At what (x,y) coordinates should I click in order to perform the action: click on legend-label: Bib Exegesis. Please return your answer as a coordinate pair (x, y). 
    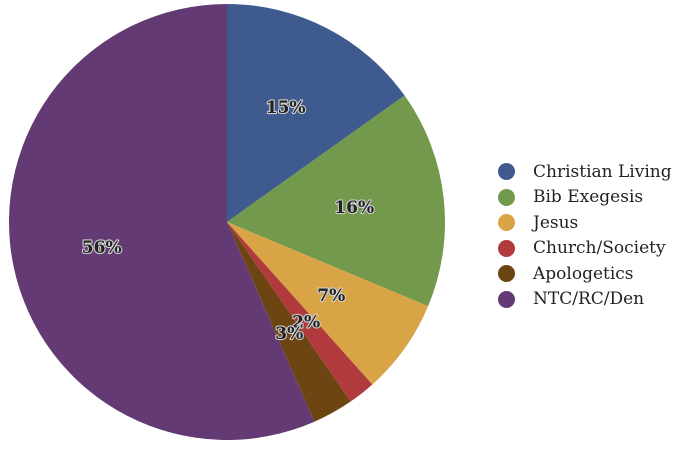
    Looking at the image, I should click on (588, 197).